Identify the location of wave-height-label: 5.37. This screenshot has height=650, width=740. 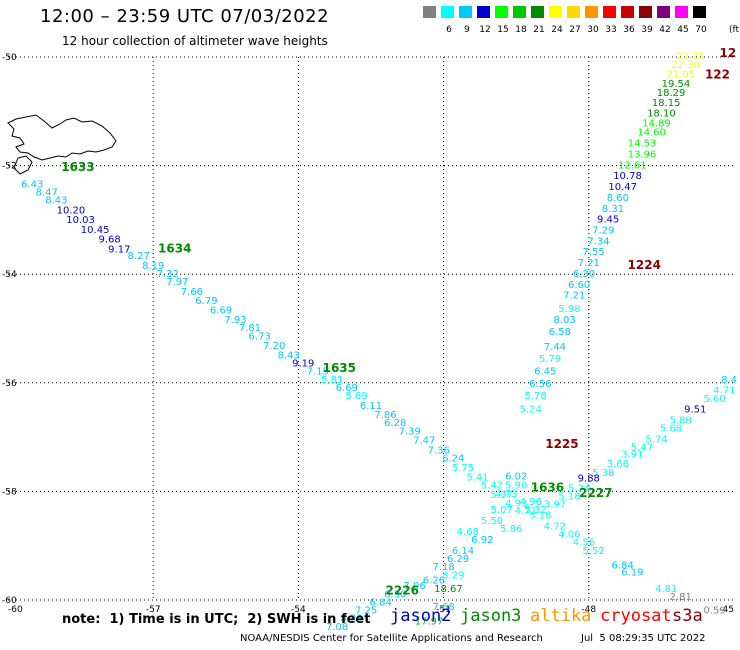
(502, 495).